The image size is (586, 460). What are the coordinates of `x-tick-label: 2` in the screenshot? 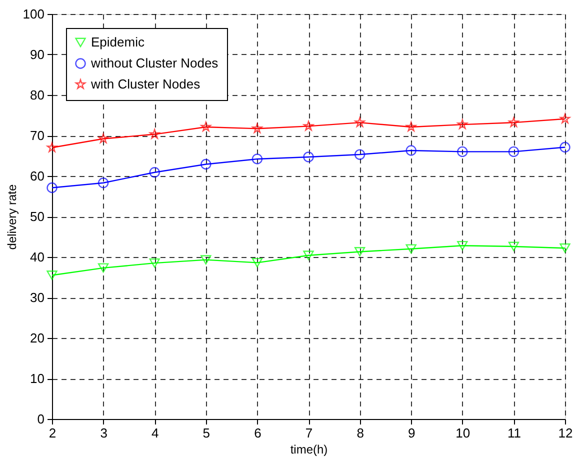 It's located at (52, 433).